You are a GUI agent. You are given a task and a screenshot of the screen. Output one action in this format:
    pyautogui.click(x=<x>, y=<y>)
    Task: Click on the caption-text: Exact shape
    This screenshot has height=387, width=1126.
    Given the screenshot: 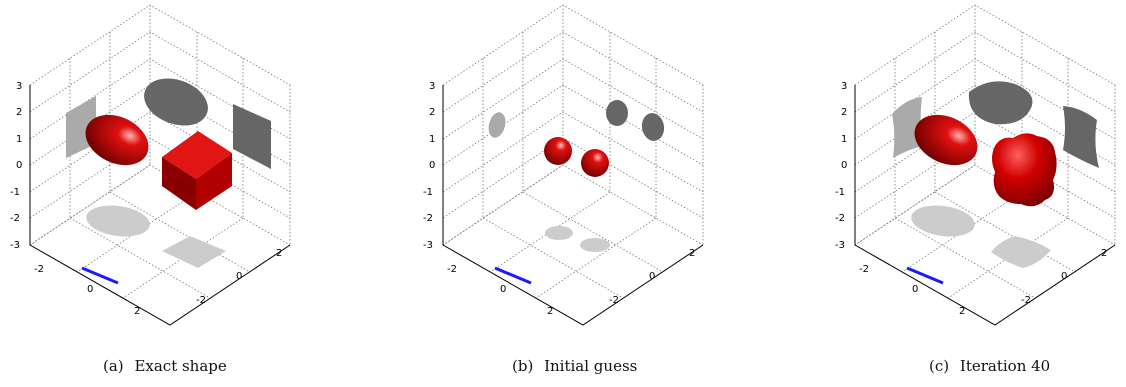 What is the action you would take?
    pyautogui.click(x=180, y=366)
    